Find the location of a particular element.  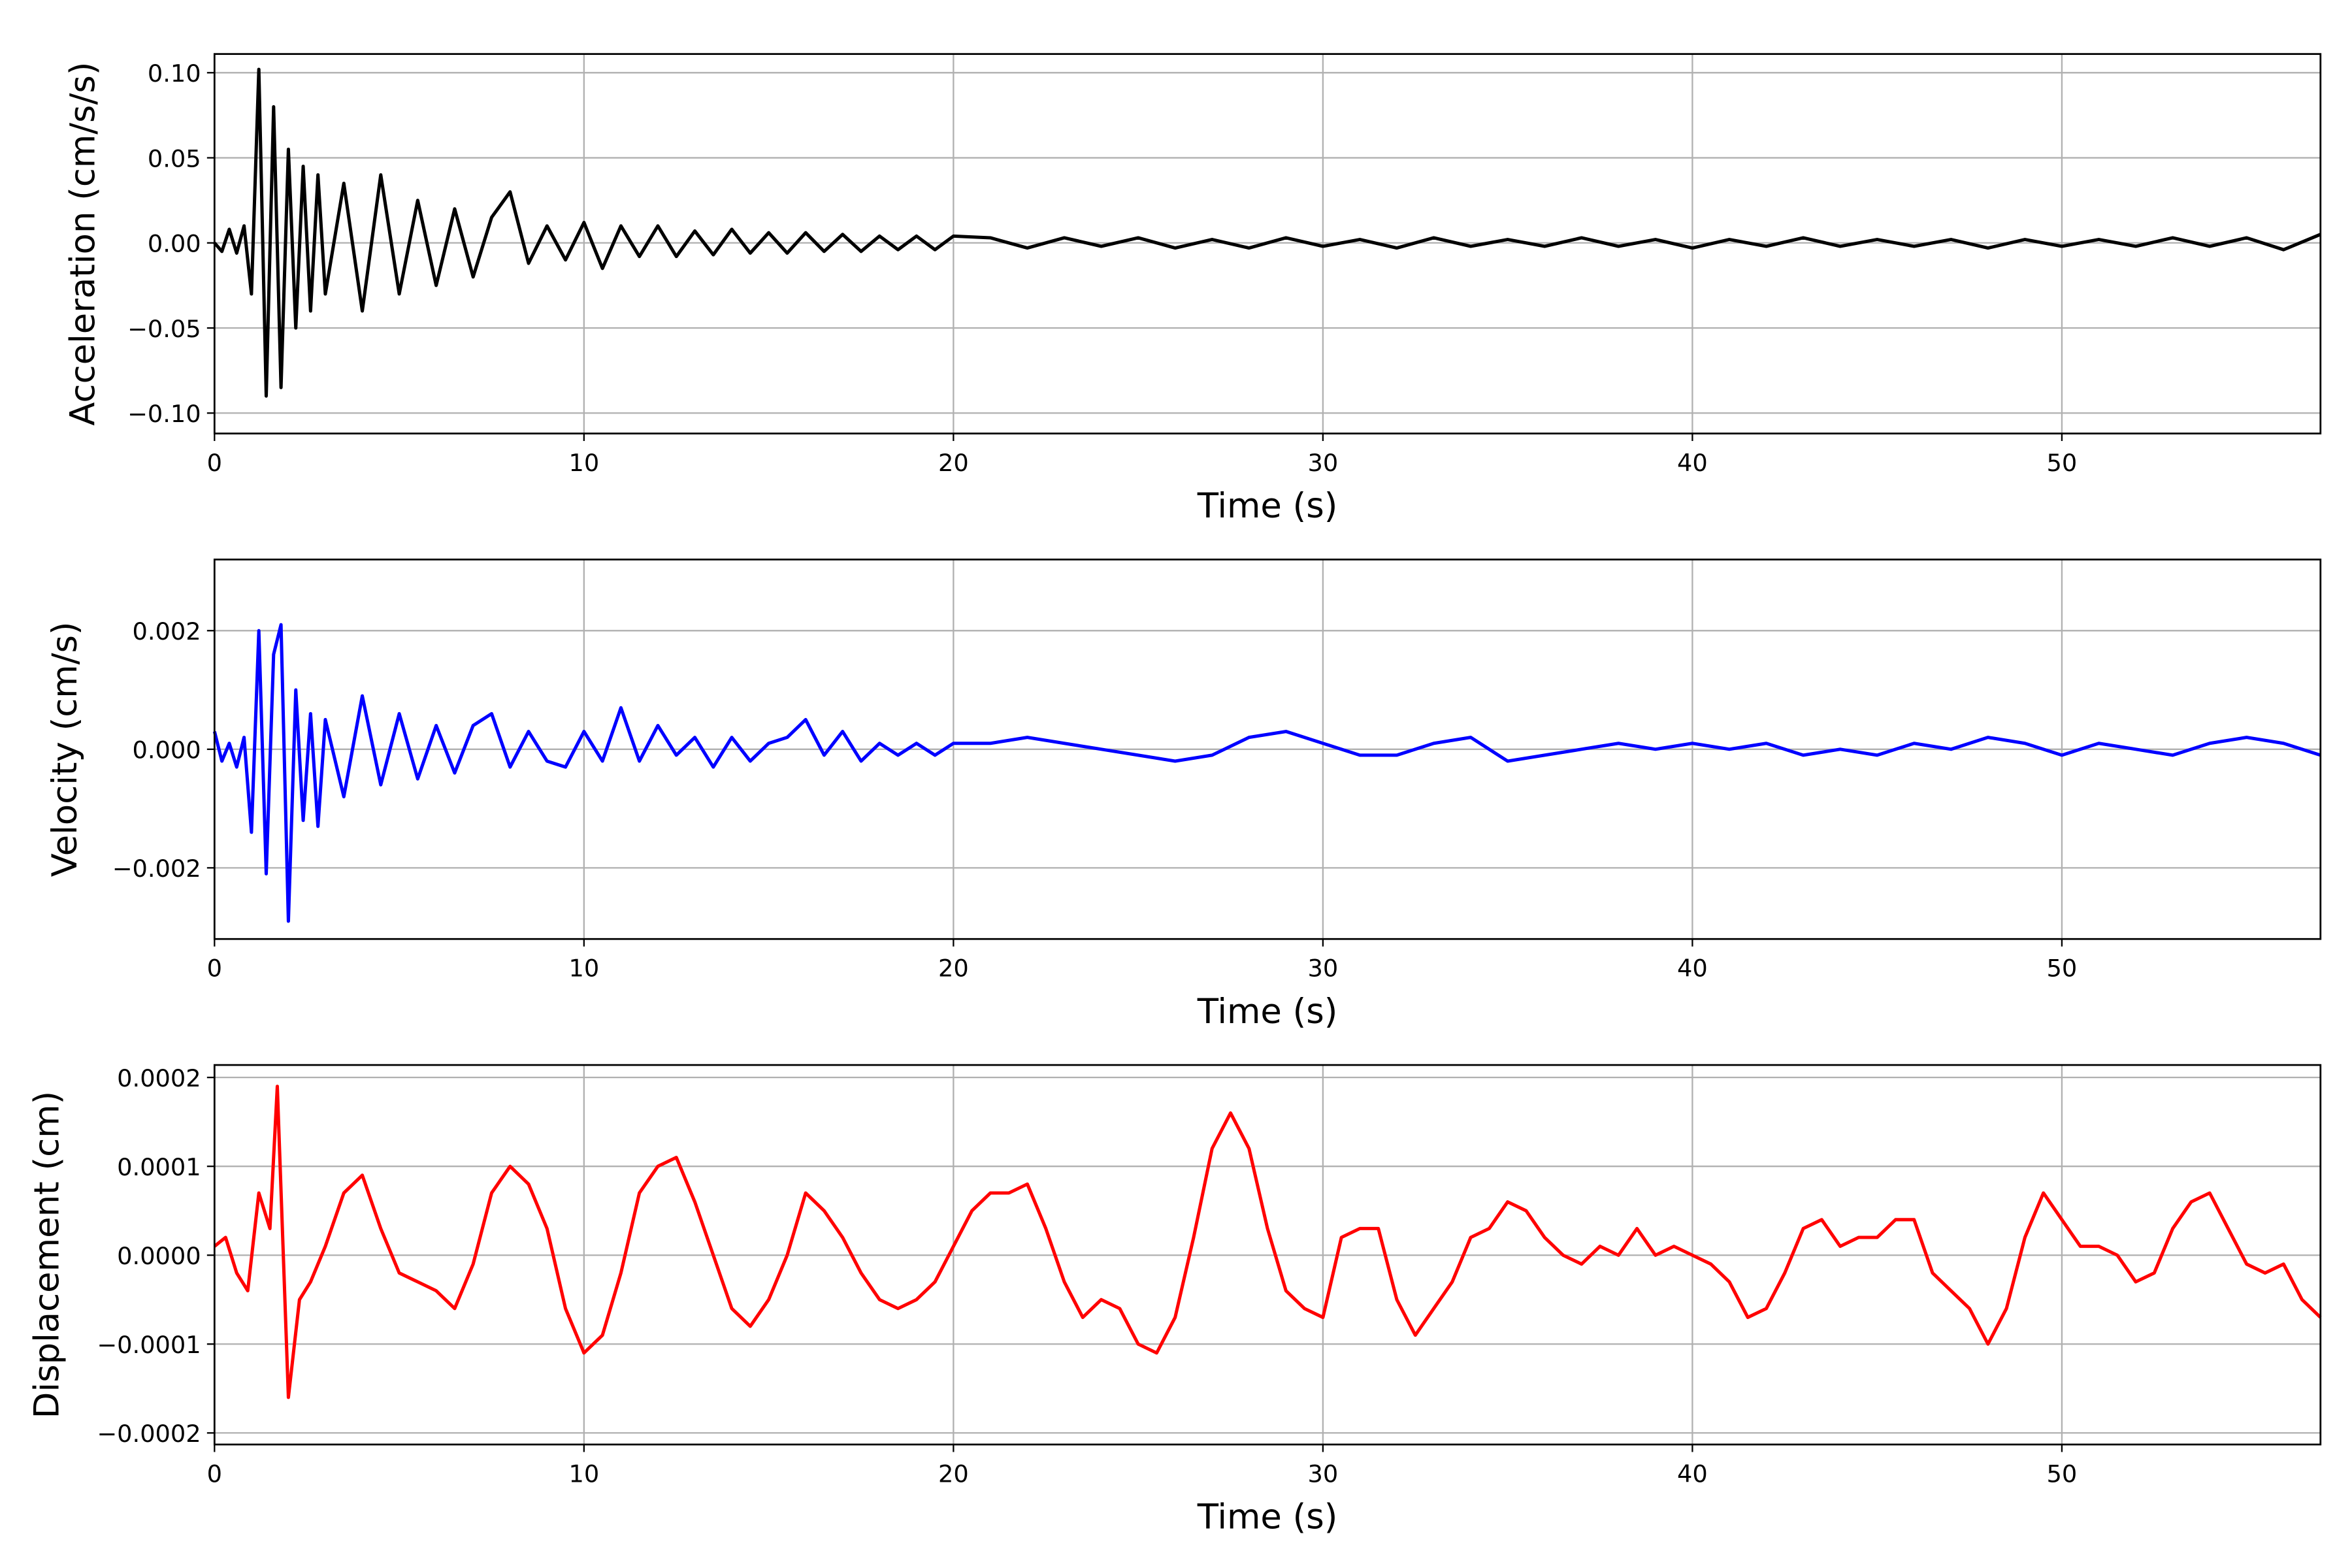

y-tick-label: 0.0002 is located at coordinates (159, 1078).